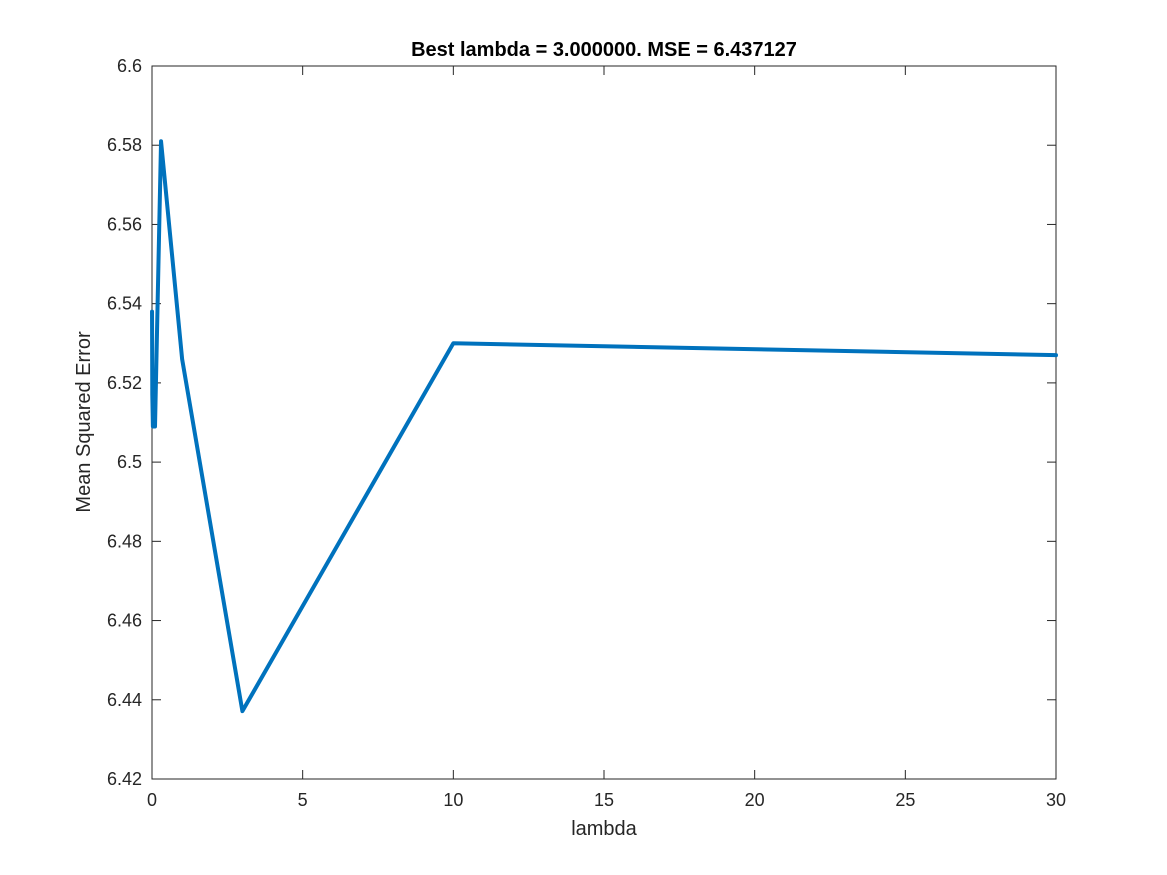 The height and width of the screenshot is (875, 1167). I want to click on y-tick-label: 6.54, so click(124, 304).